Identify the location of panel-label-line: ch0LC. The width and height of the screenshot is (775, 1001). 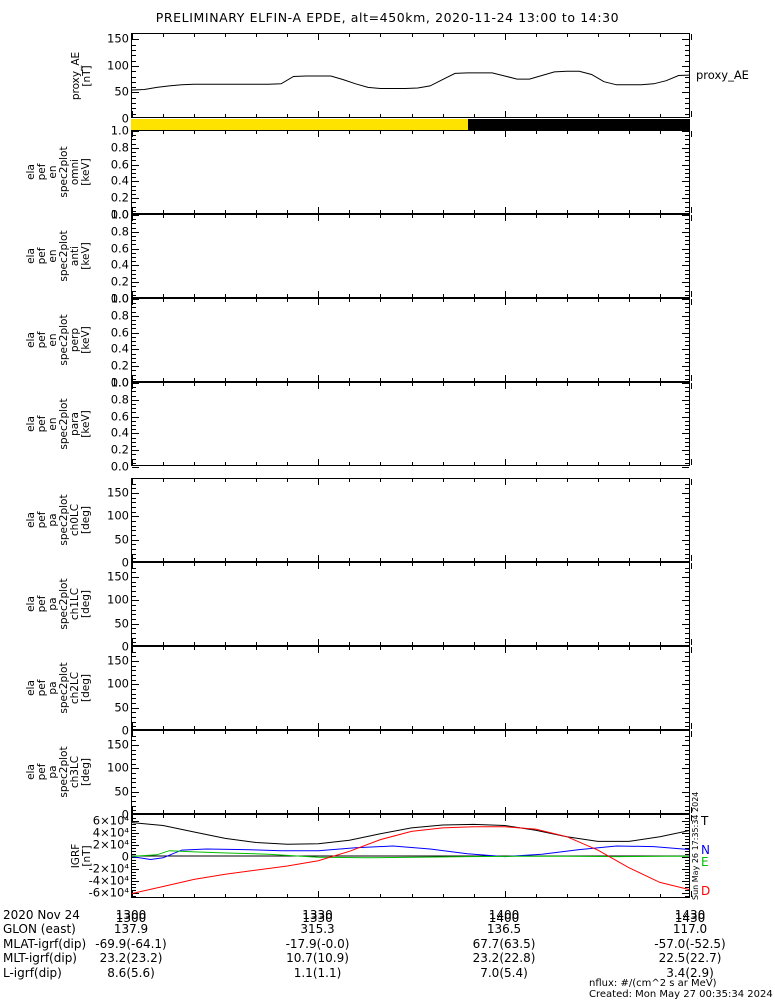
(74, 520).